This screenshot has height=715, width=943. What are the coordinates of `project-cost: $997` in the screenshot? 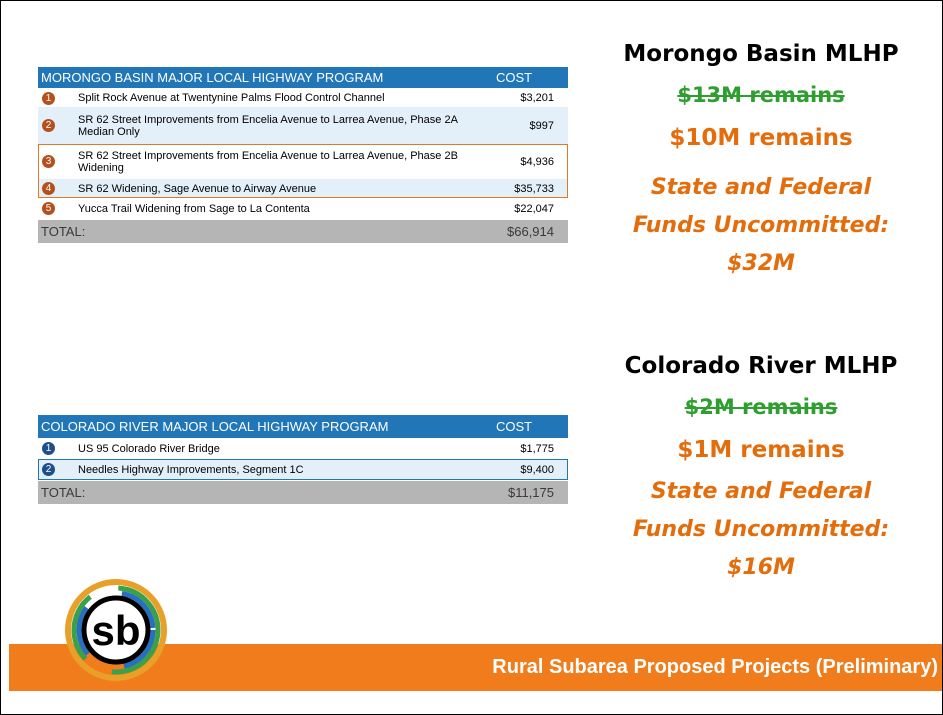 It's located at (541, 125).